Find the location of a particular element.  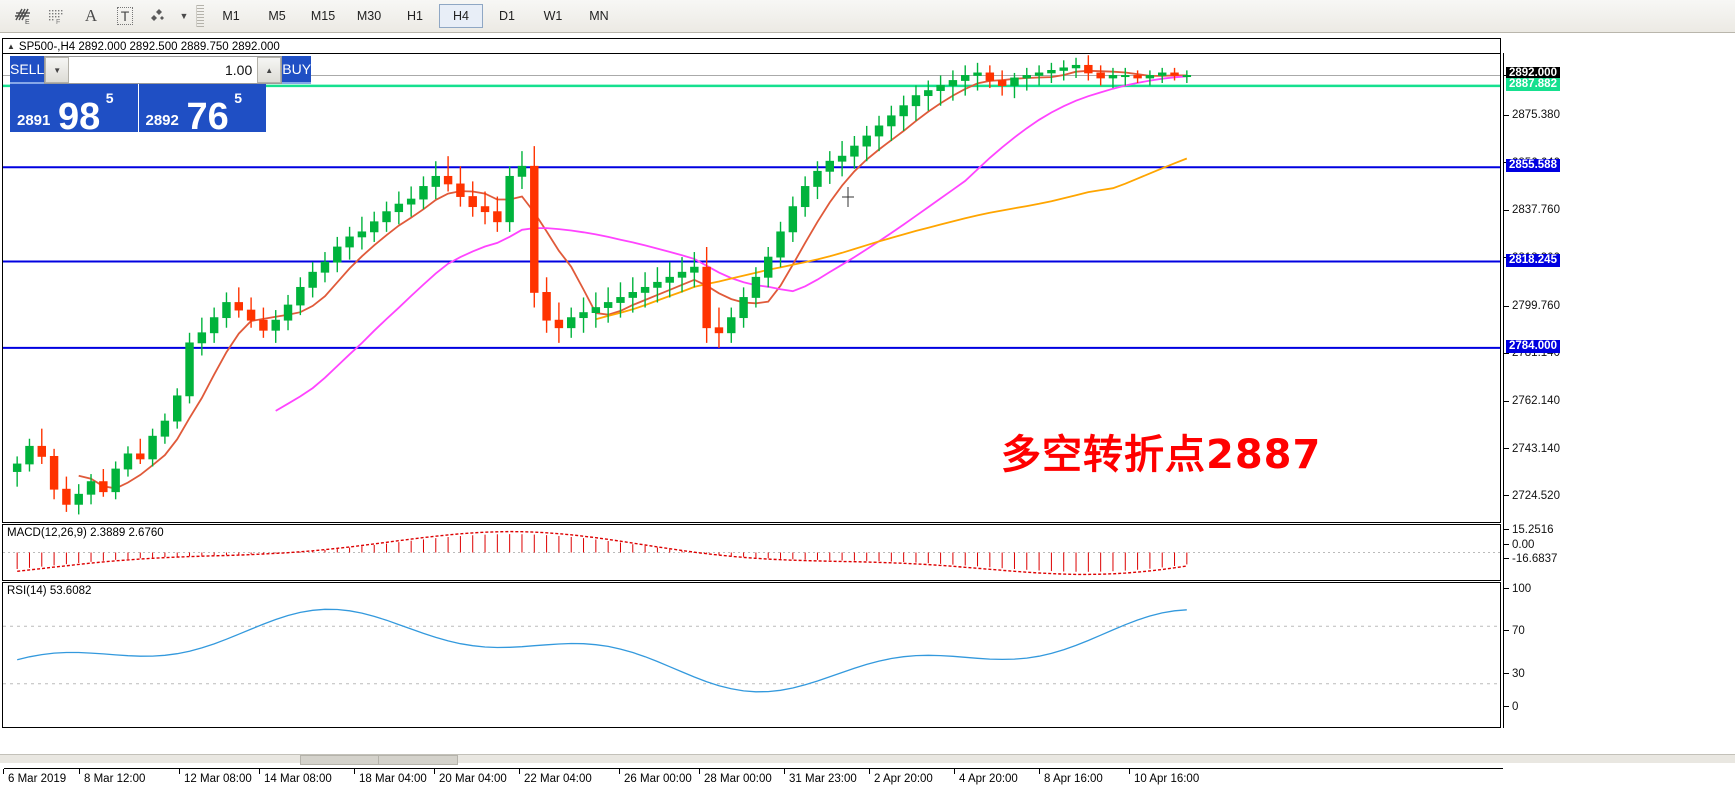

time-axis-text: 20 Mar 04:00 is located at coordinates (473, 779).